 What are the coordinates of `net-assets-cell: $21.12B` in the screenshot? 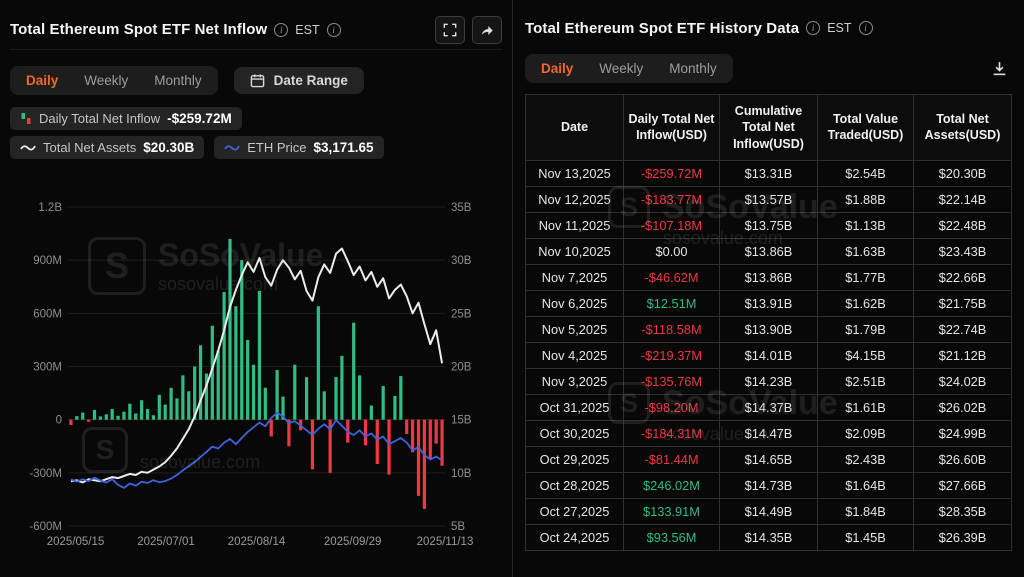 It's located at (962, 355).